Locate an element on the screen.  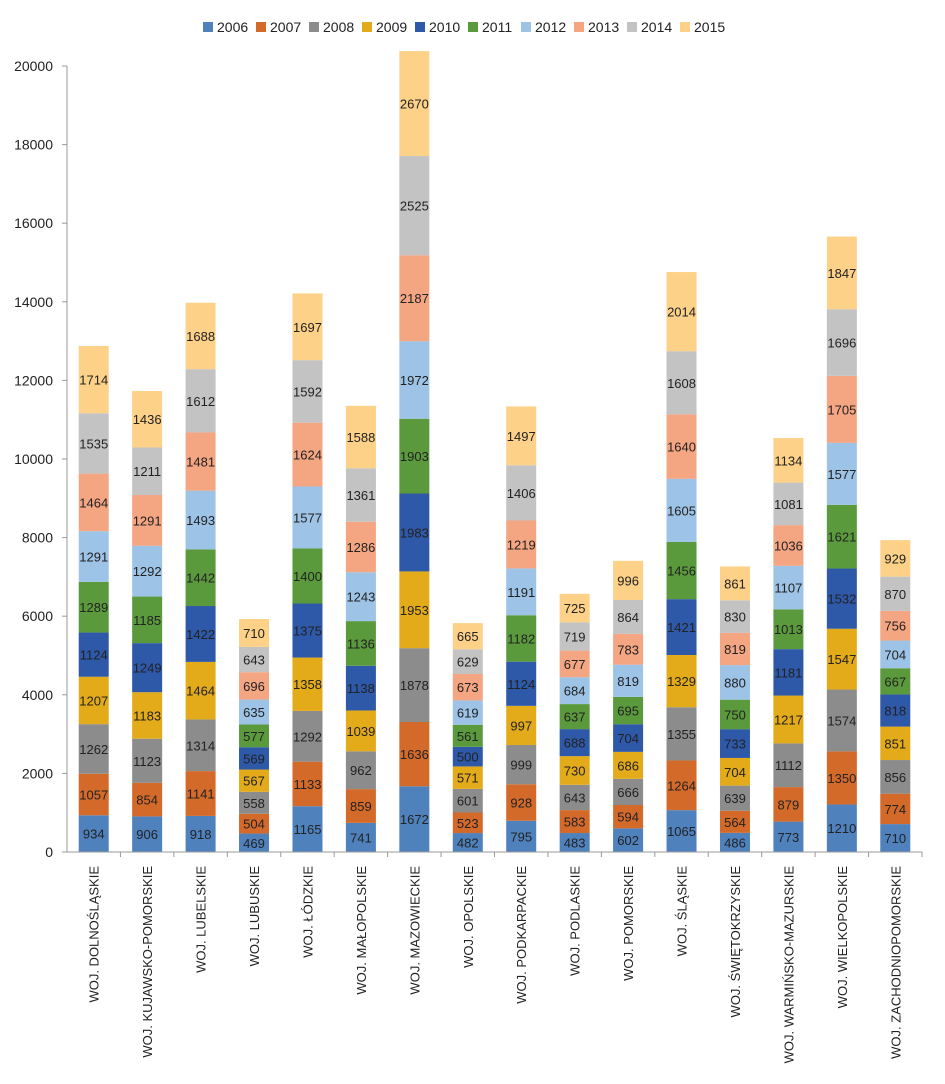
bar-stack: 483 583 643 730 688 637 684 677 719 725 is located at coordinates (574, 722).